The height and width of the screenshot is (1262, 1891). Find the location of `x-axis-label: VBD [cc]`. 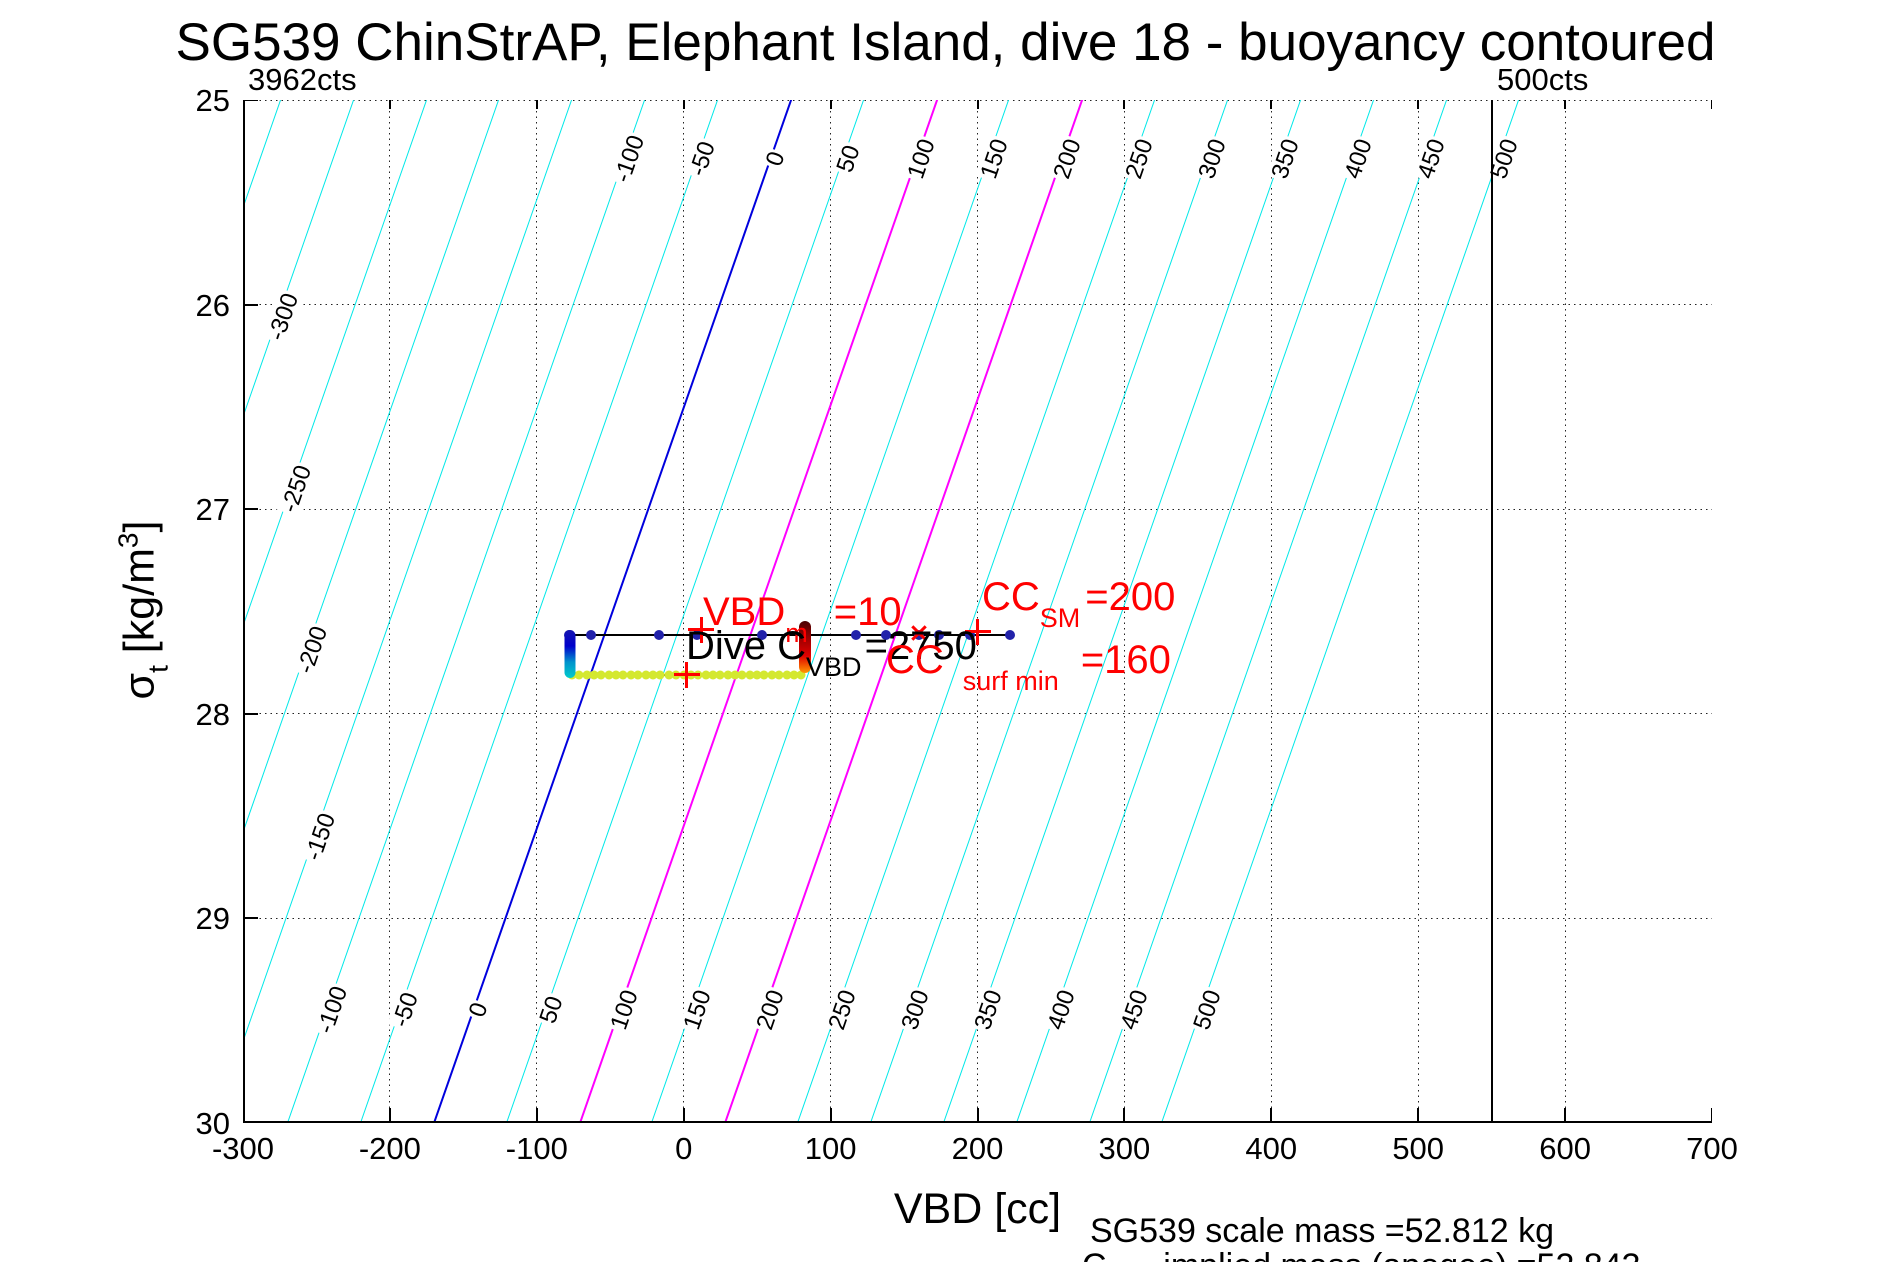

x-axis-label: VBD [cc] is located at coordinates (977, 1209).